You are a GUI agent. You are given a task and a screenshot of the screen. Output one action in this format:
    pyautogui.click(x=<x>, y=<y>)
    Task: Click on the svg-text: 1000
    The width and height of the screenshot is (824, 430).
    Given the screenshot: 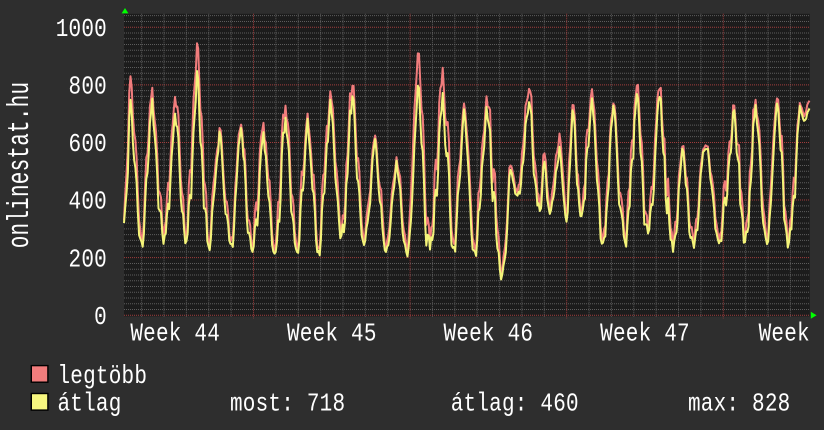 What is the action you would take?
    pyautogui.click(x=81, y=30)
    